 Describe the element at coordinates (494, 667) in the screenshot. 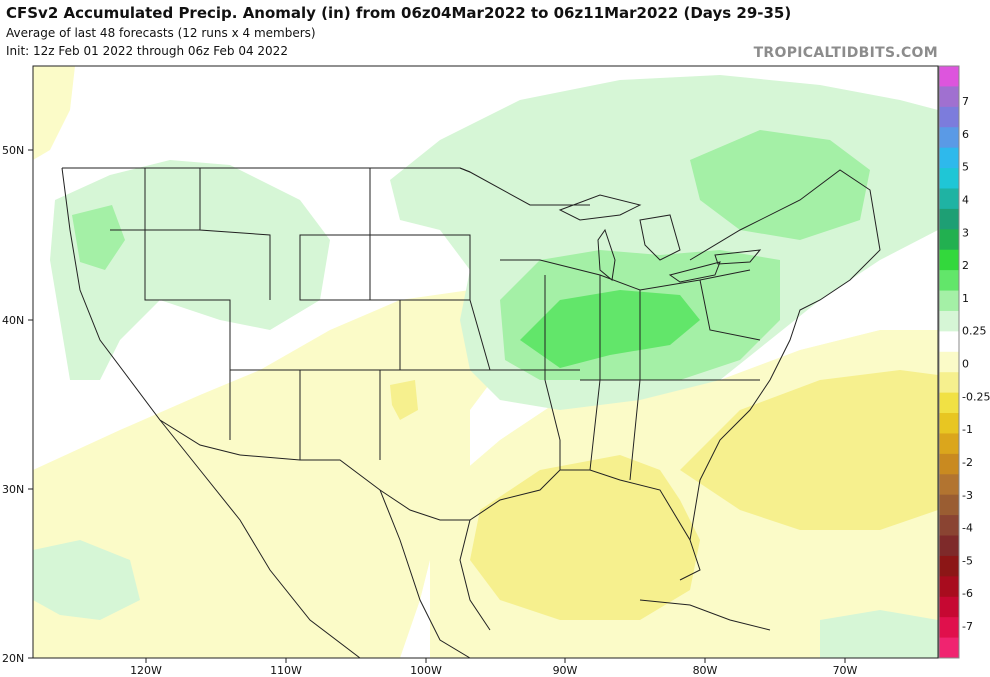

I see `lon-axis: 120W 110W 100W 90W 80W 70W` at that location.